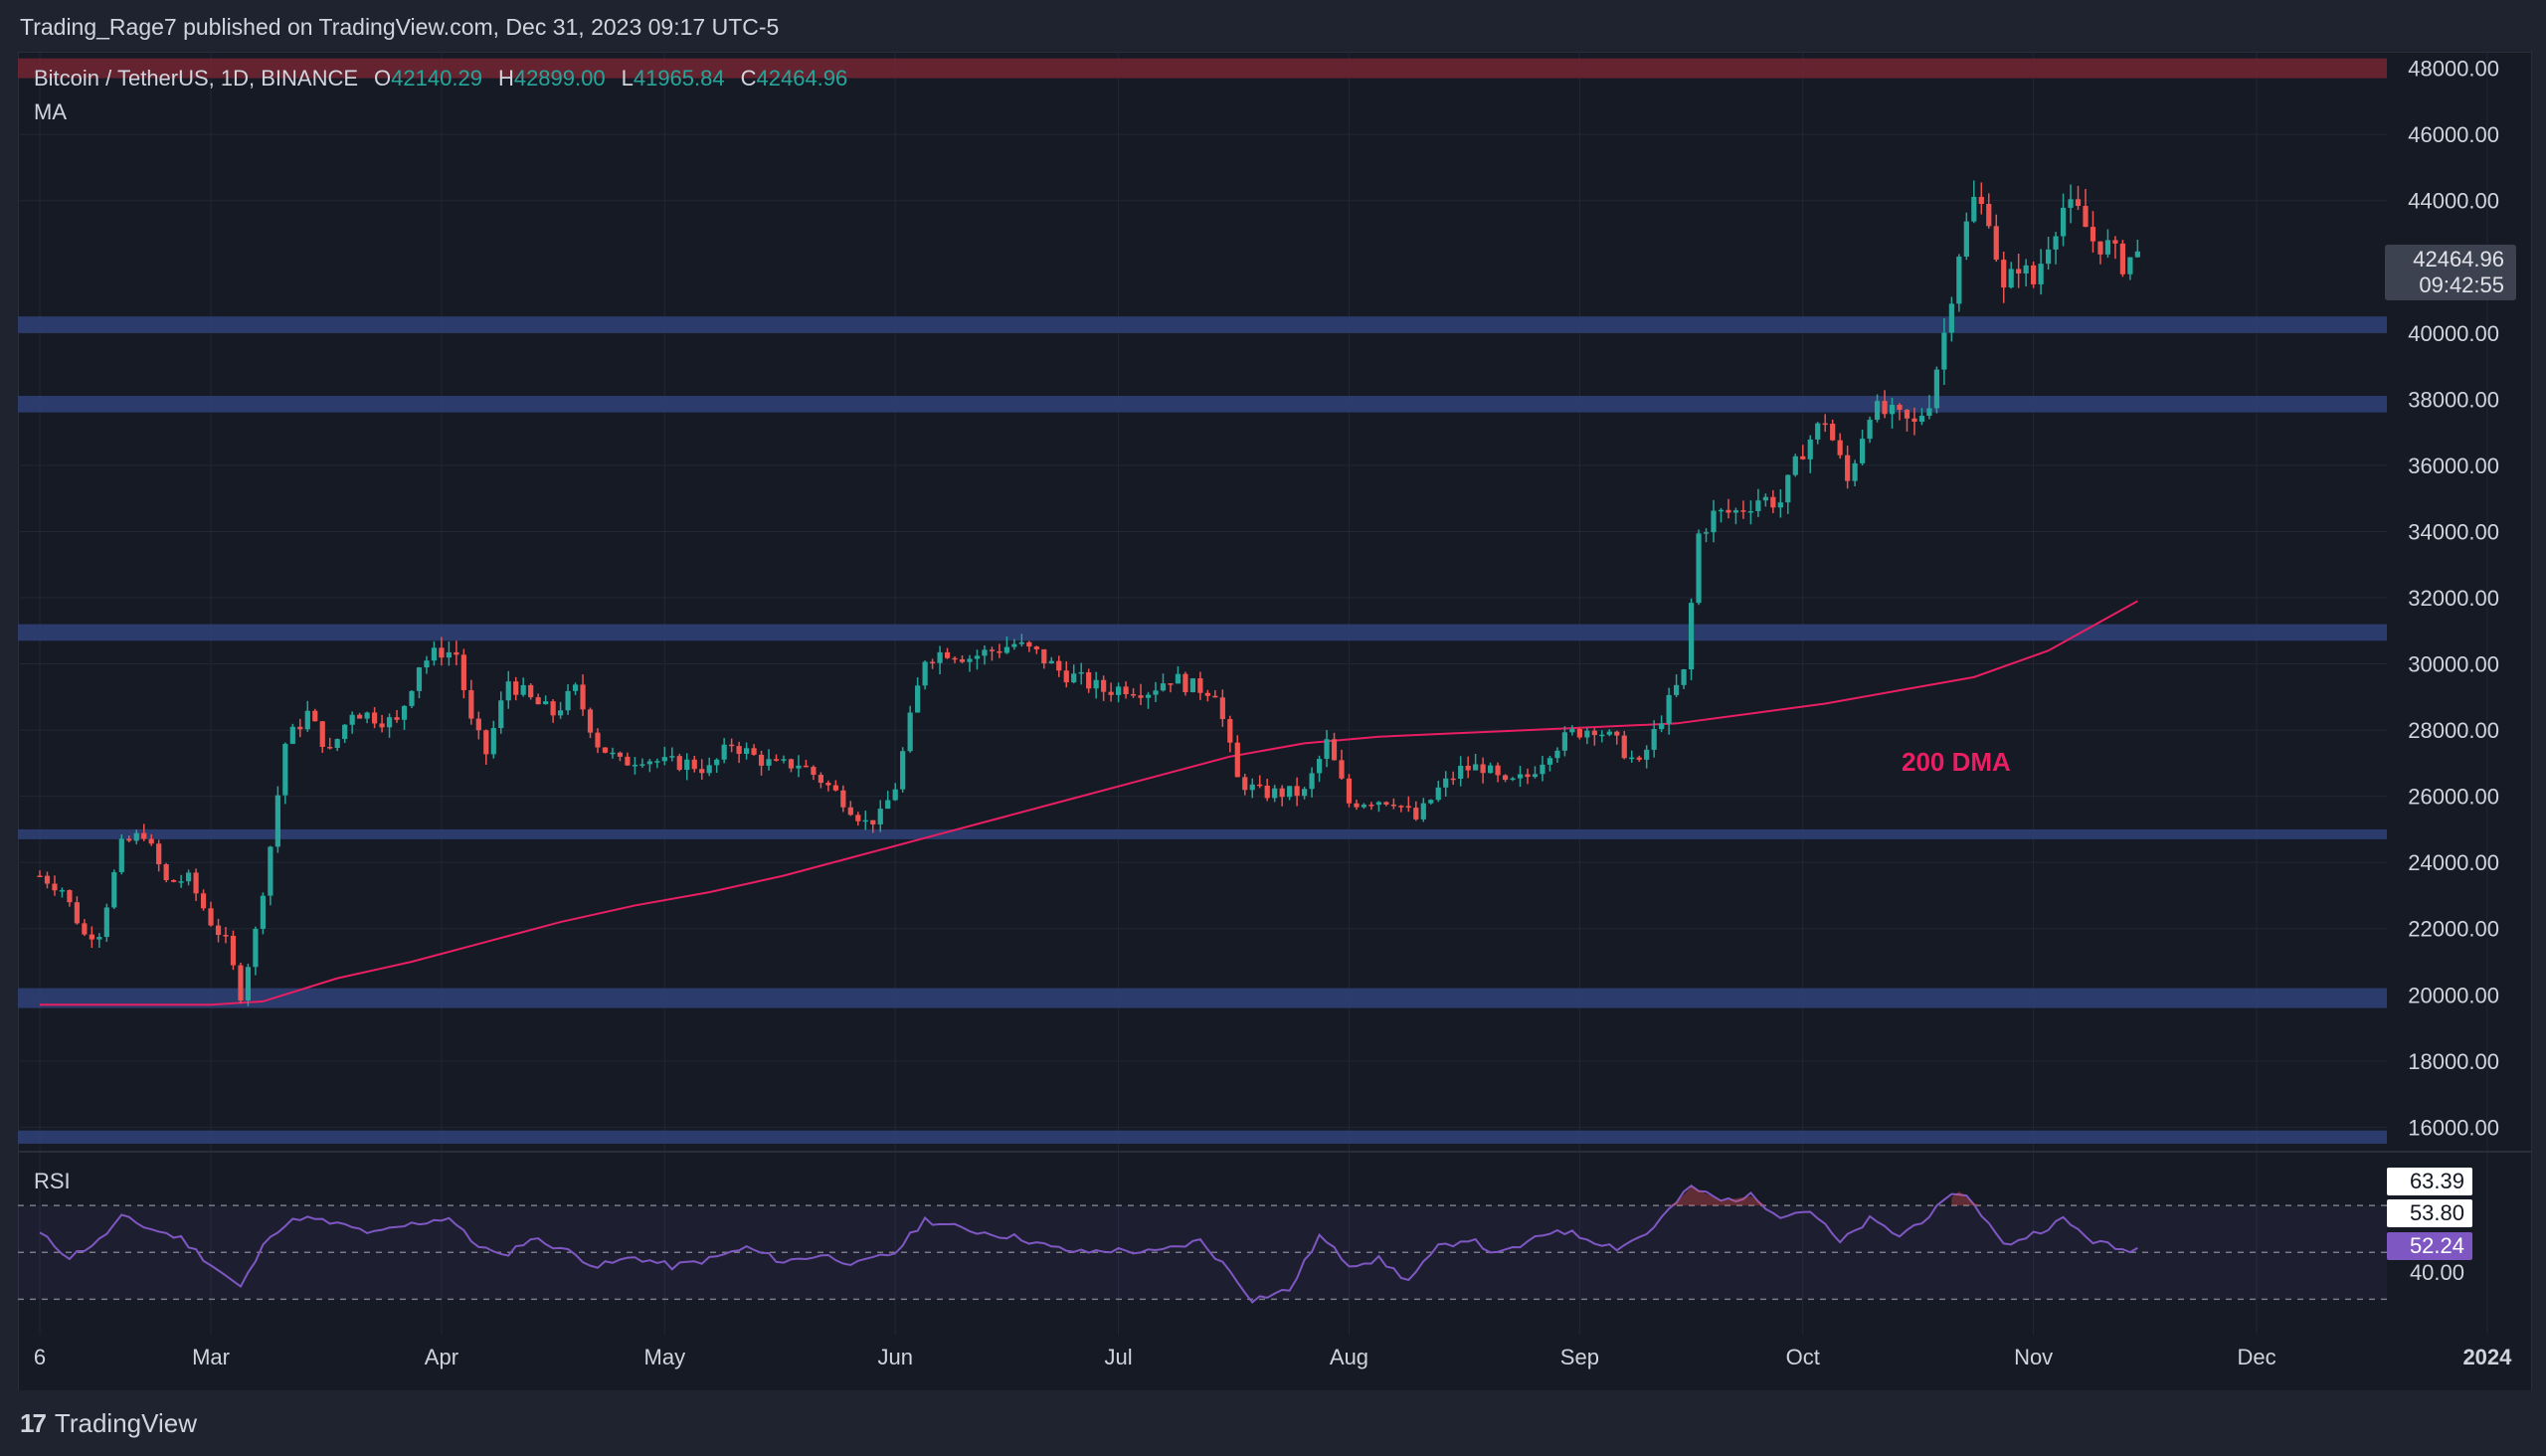  I want to click on rsi-badge-current: 52.24, so click(2429, 1246).